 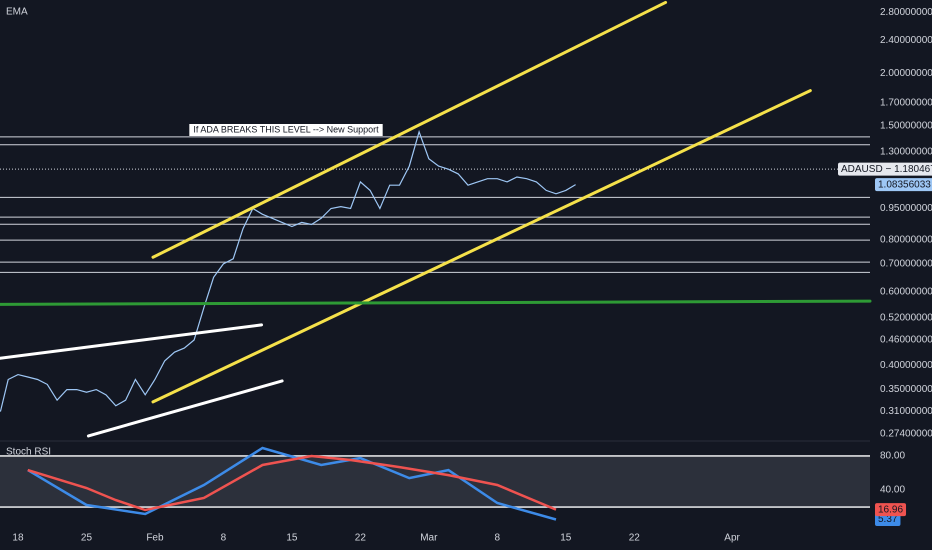 I want to click on annotation: If ADA BREAKS THIS LEVEL --> New Support, so click(x=286, y=129).